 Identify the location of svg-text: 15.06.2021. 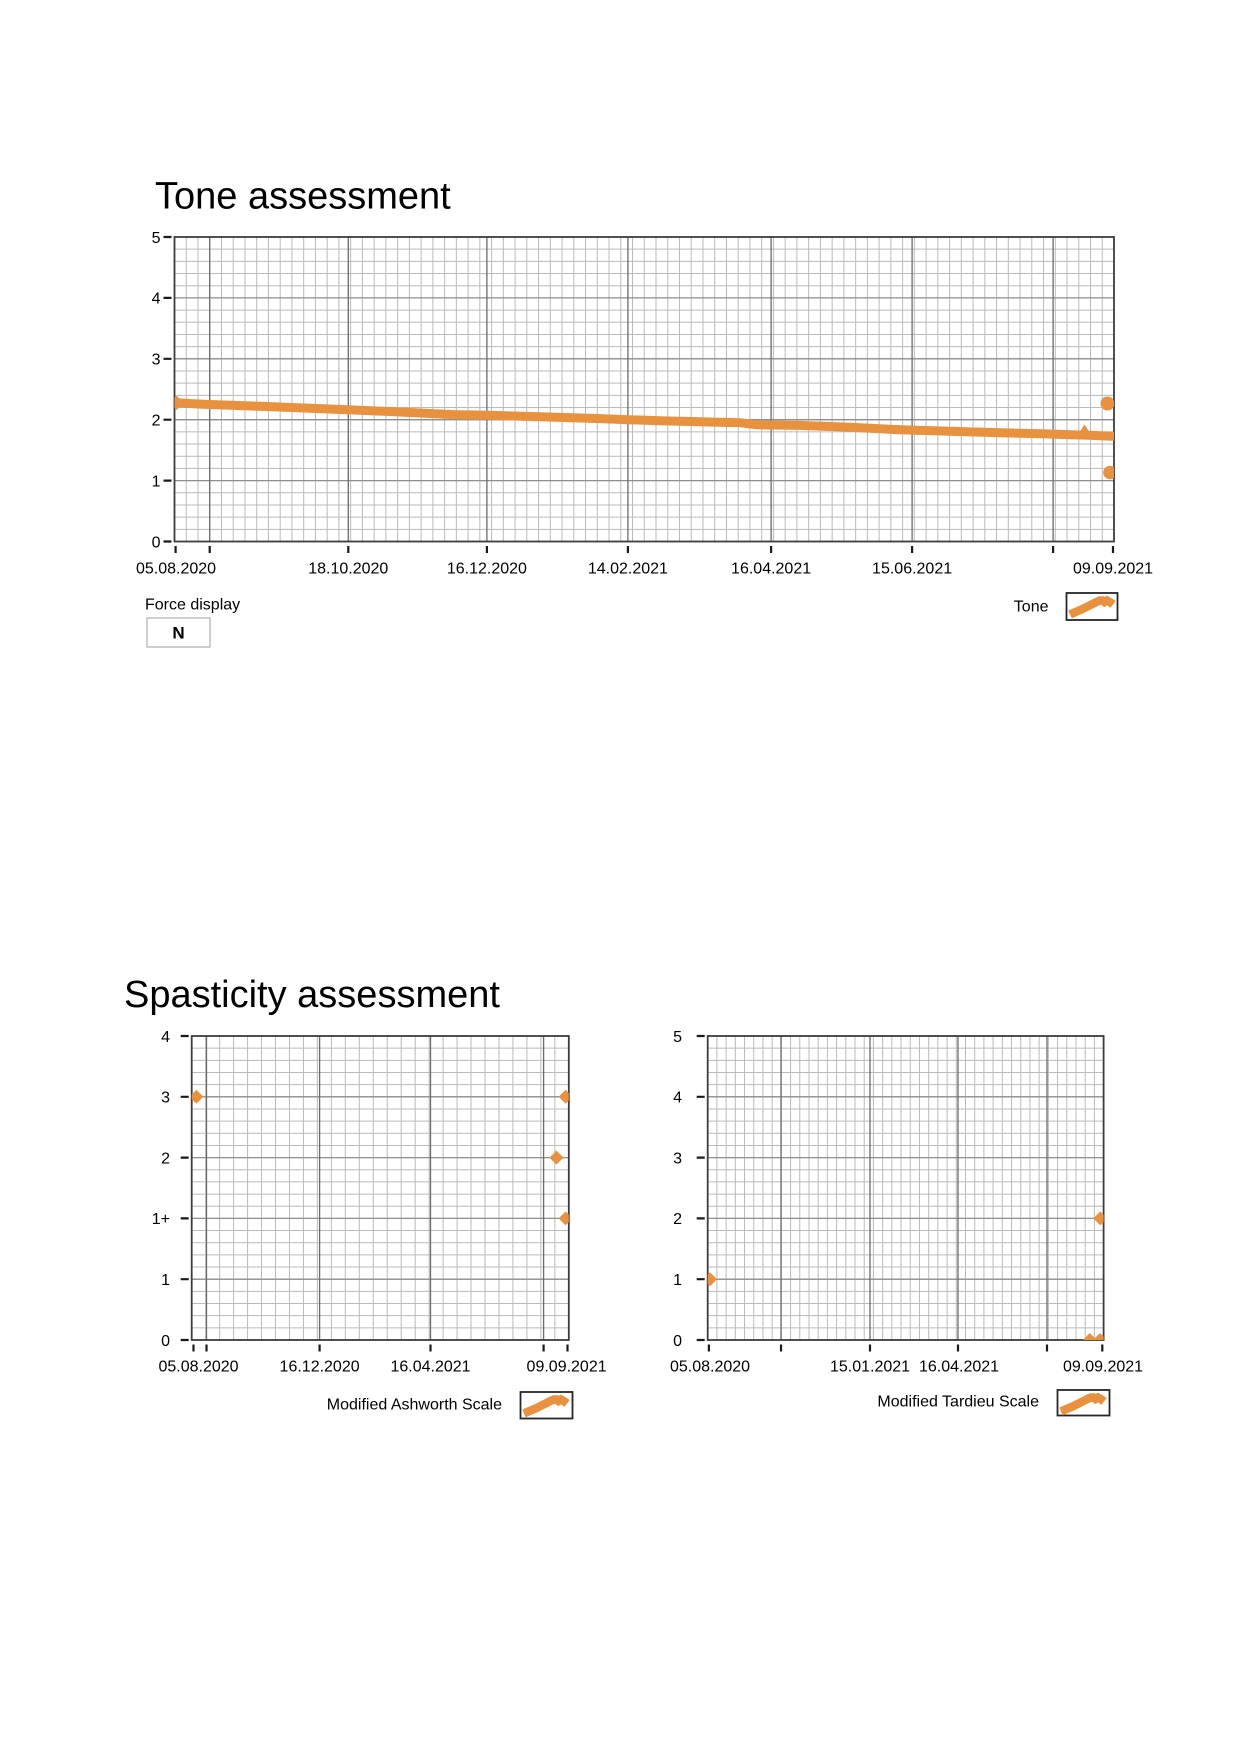
(912, 569).